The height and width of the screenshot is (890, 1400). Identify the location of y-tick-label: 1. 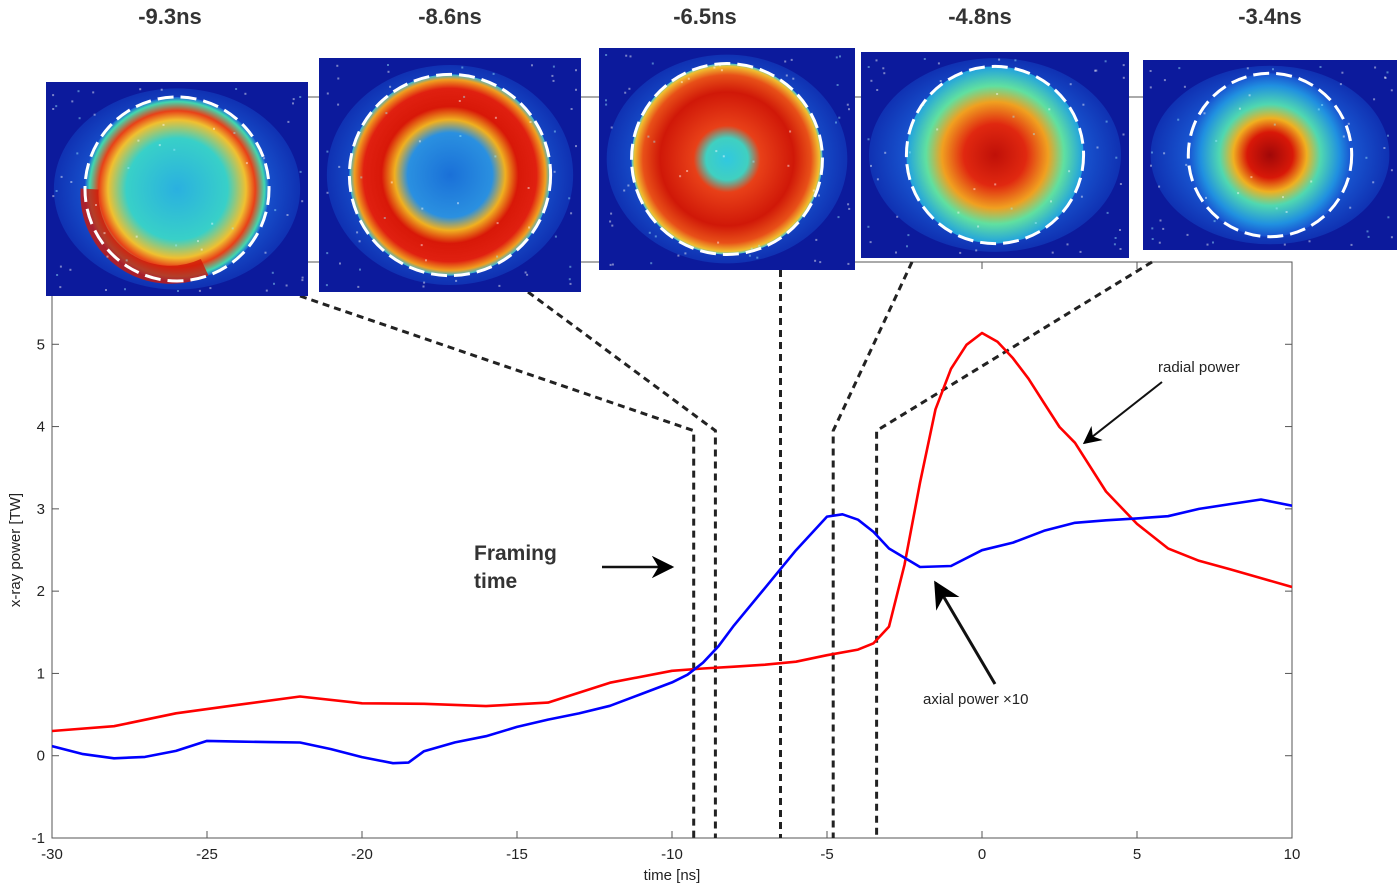
(41, 673).